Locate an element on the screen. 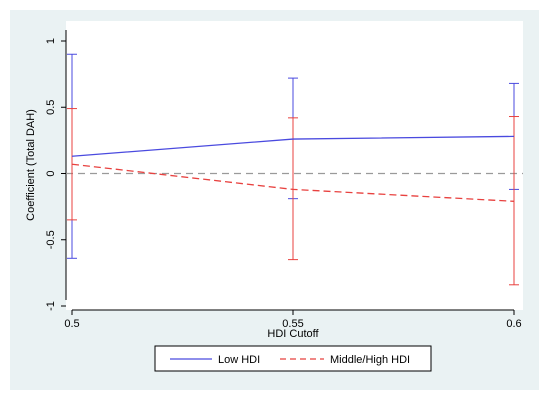  y-tick-label: 0.5 is located at coordinates (51, 107).